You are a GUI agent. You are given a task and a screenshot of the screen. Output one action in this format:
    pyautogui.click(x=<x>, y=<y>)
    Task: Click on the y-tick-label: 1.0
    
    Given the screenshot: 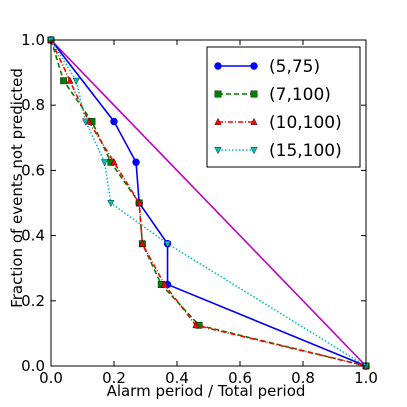 What is the action you would take?
    pyautogui.click(x=33, y=40)
    